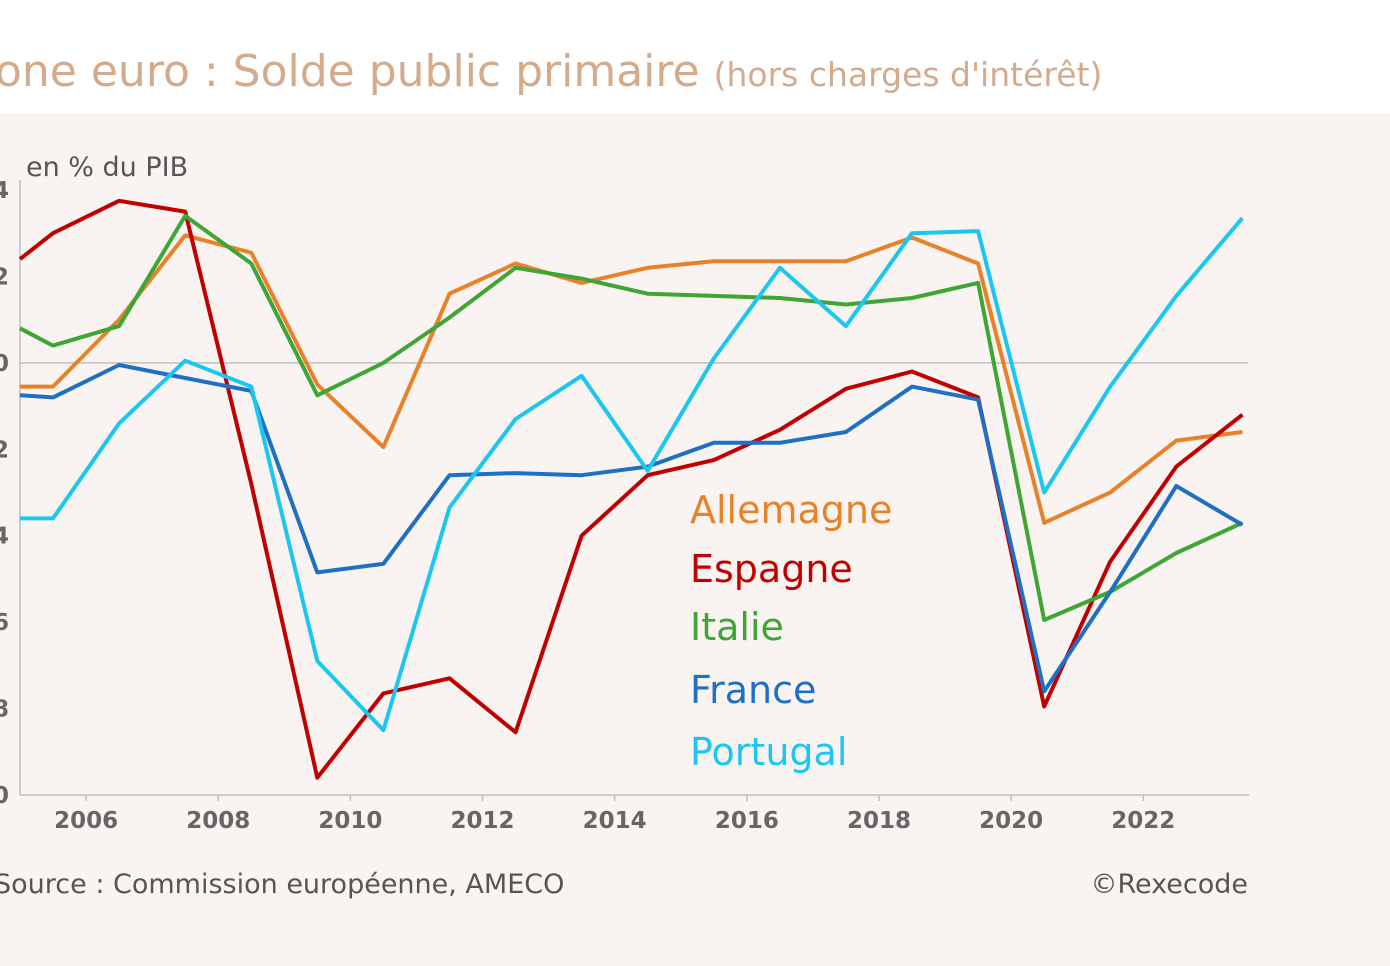  What do you see at coordinates (908, 74) in the screenshot?
I see `chart-title-sub: (hors charges d'intérêt)` at bounding box center [908, 74].